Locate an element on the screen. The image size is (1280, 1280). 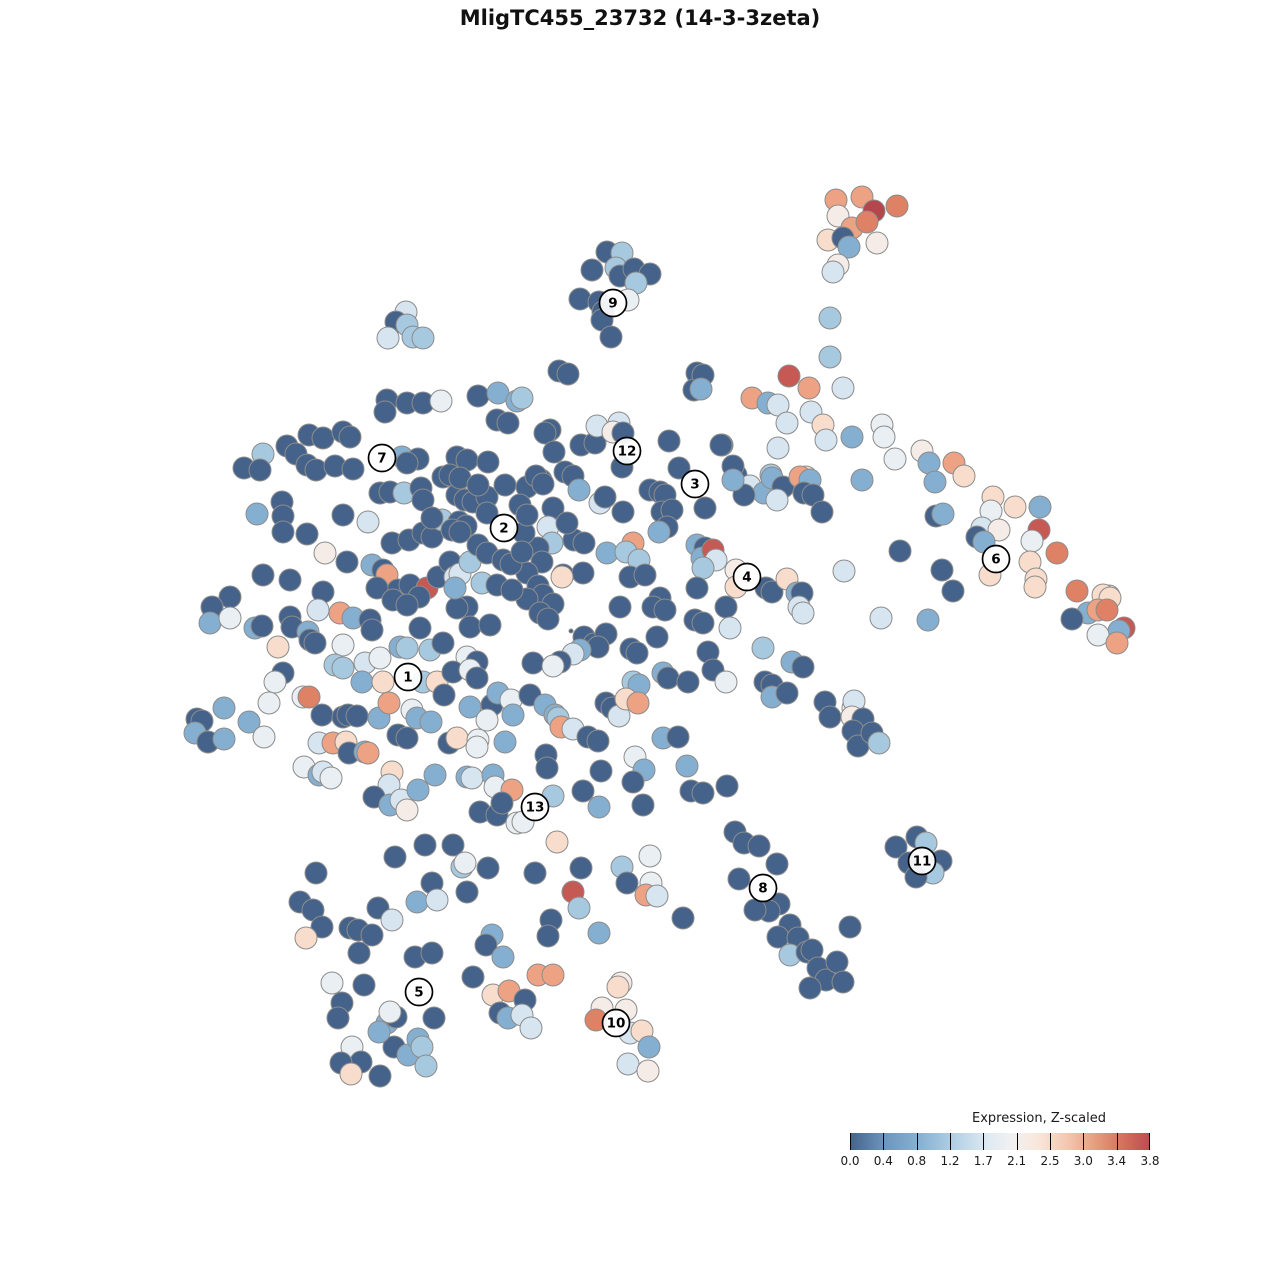
colorbar-tick-label: 3.8 is located at coordinates (1150, 1161).